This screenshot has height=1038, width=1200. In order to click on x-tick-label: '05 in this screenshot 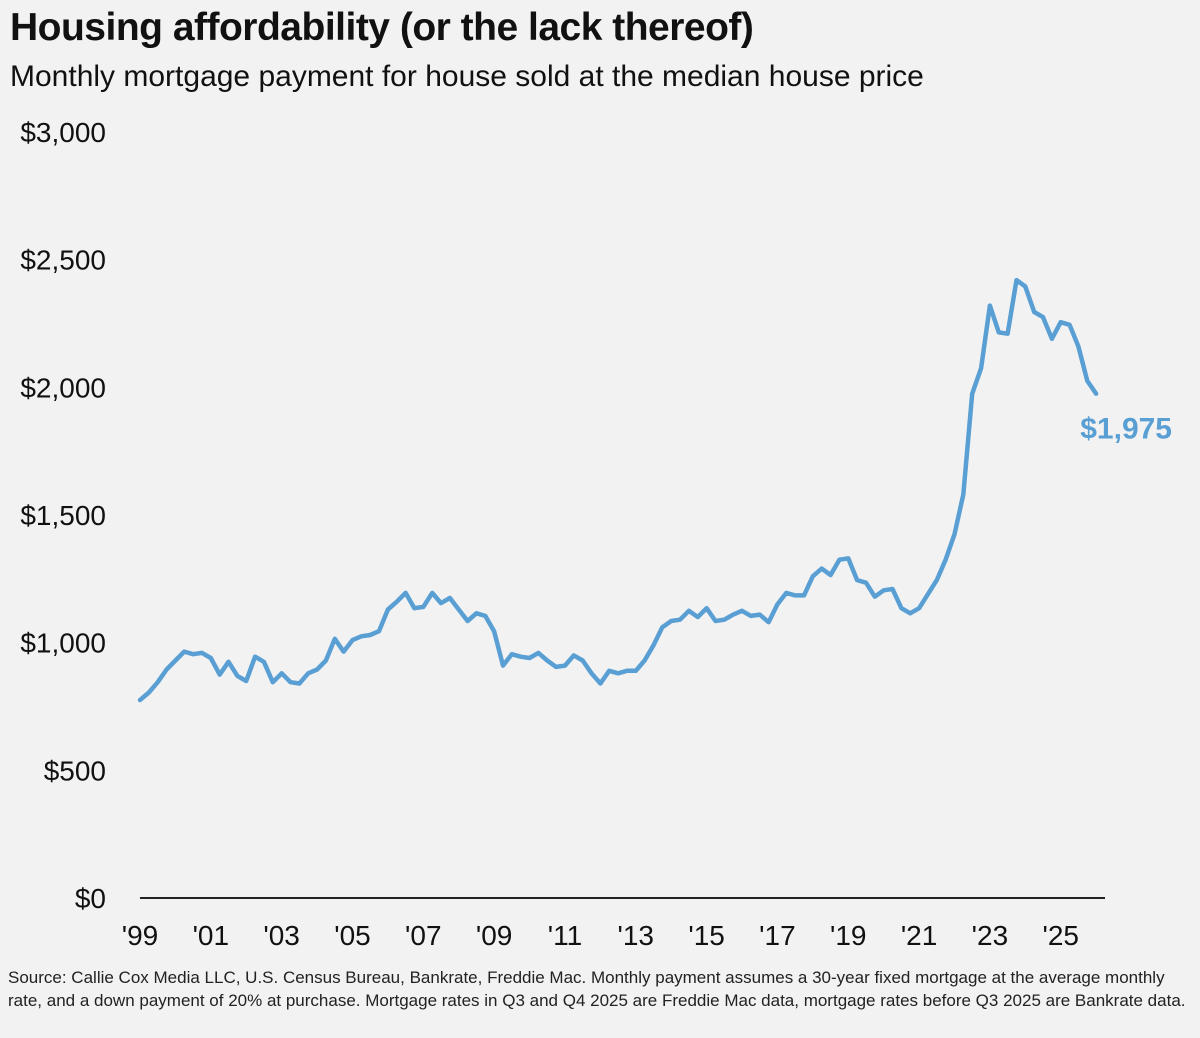, I will do `click(352, 935)`.